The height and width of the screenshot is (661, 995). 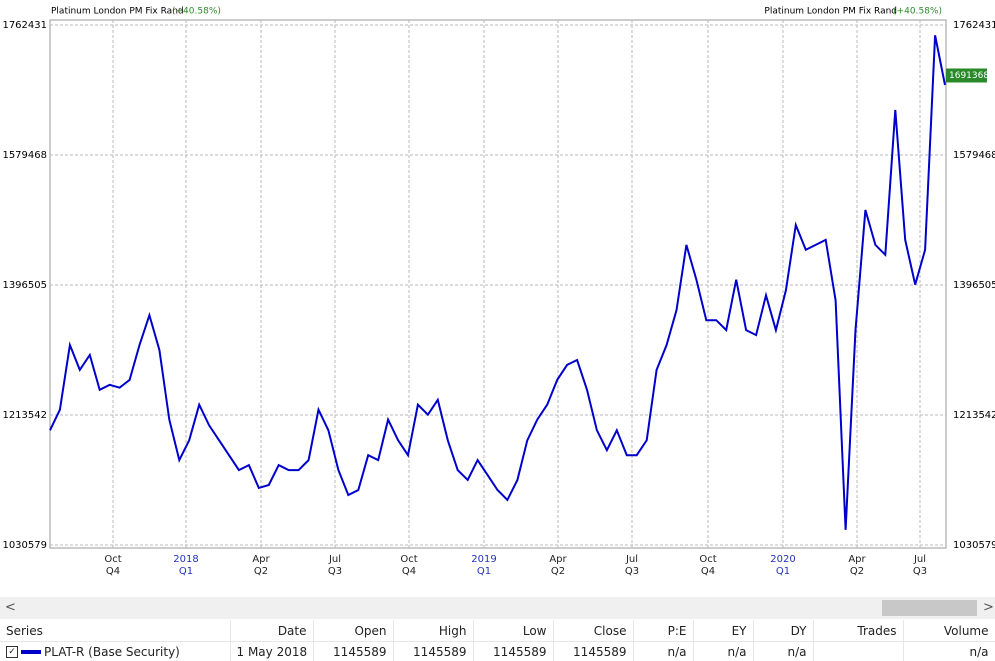 What do you see at coordinates (271, 631) in the screenshot?
I see `column-header: Date` at bounding box center [271, 631].